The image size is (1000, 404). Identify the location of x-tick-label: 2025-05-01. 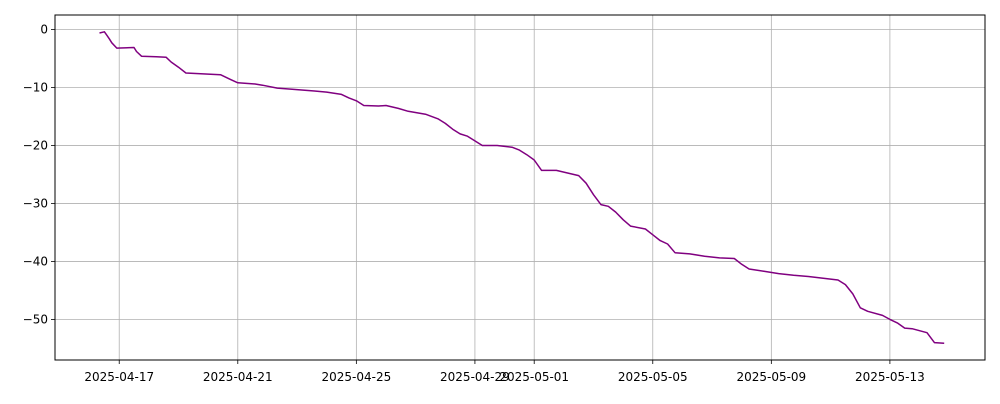
(534, 377).